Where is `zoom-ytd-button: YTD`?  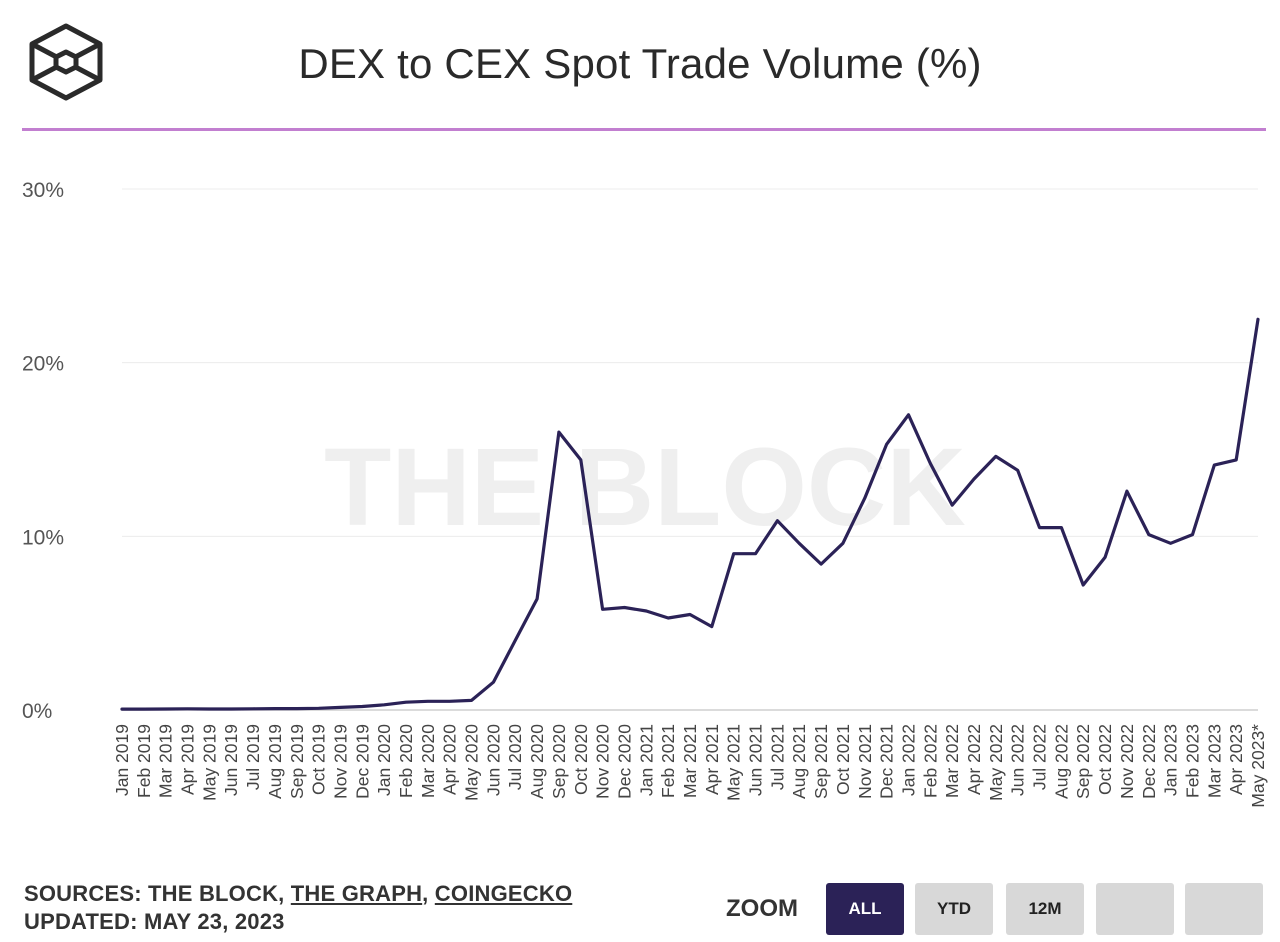
zoom-ytd-button: YTD is located at coordinates (954, 909).